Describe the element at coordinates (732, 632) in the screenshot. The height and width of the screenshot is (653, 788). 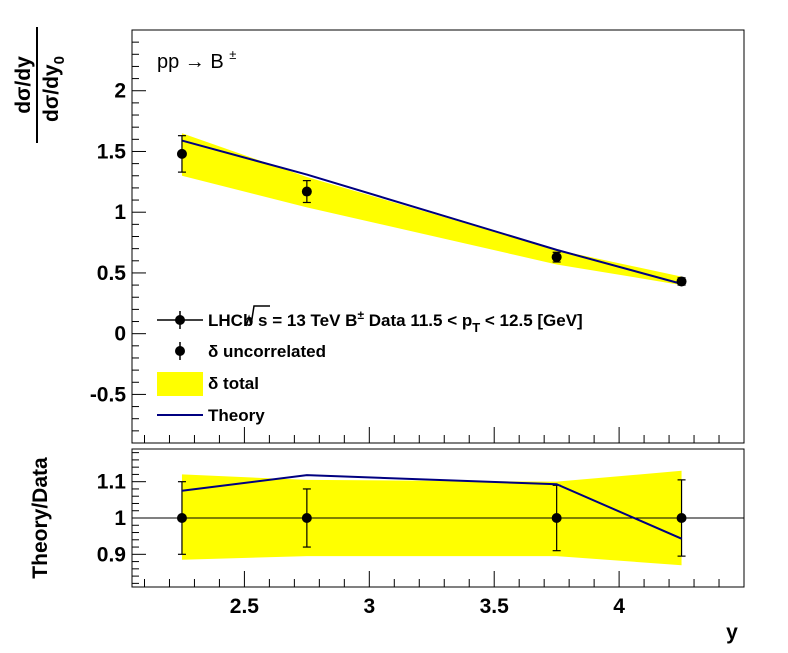
I see `x-axis-title: y` at that location.